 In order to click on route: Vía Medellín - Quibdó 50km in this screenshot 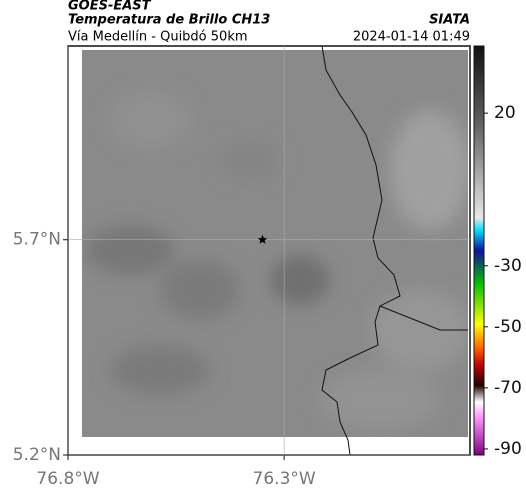, I will do `click(158, 37)`.